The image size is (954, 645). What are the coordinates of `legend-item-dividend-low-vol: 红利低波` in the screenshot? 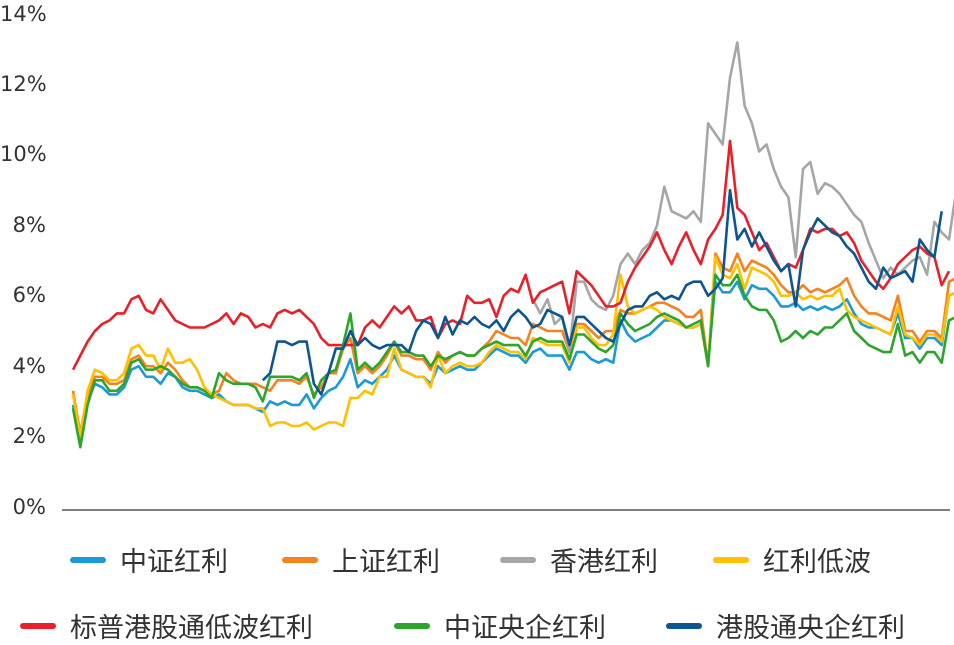 It's located at (792, 559).